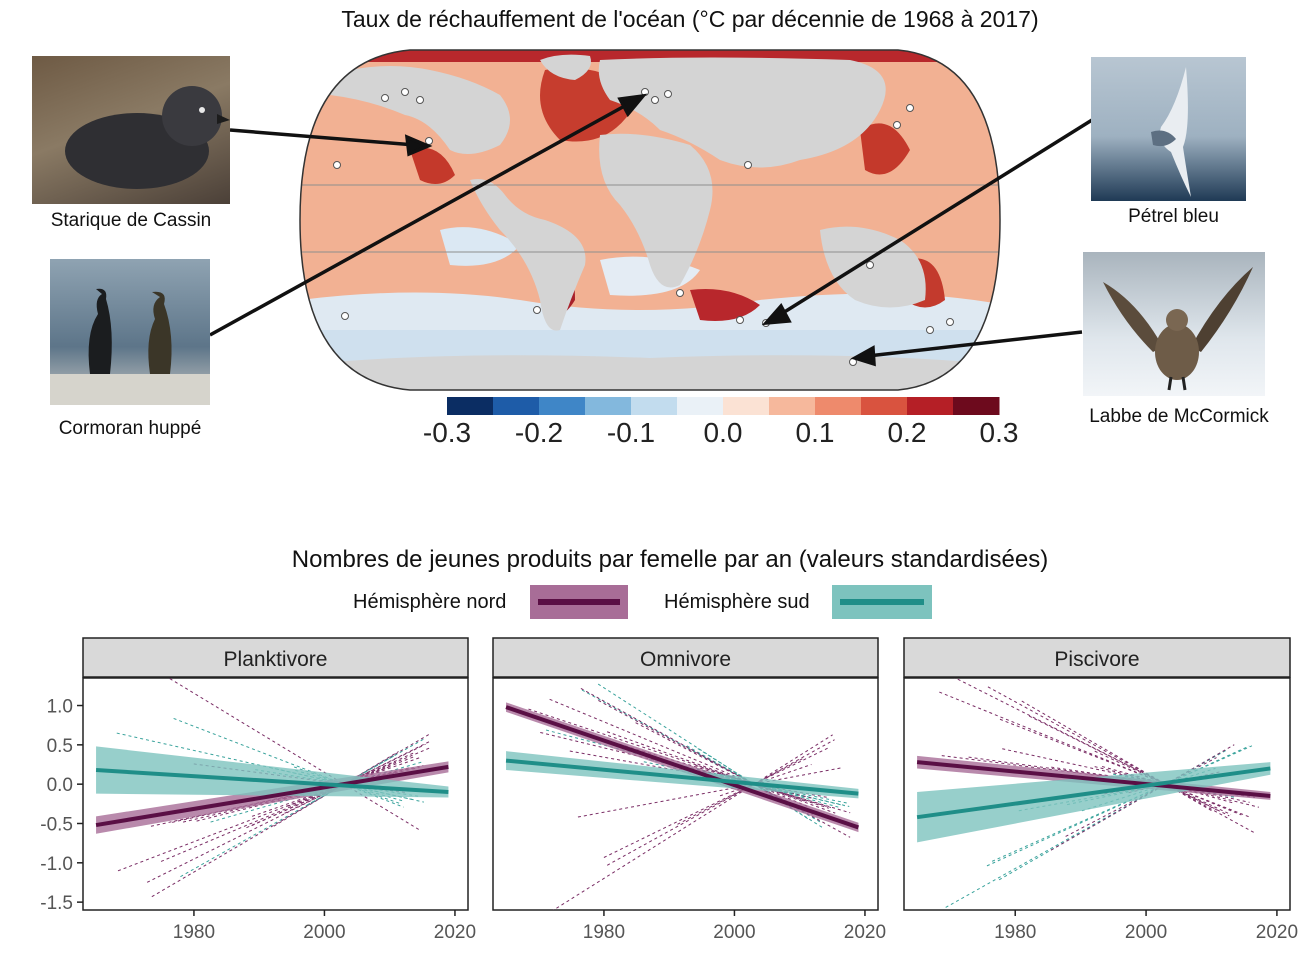  Describe the element at coordinates (999, 432) in the screenshot. I see `colorbar-tick-label: 0.3` at that location.